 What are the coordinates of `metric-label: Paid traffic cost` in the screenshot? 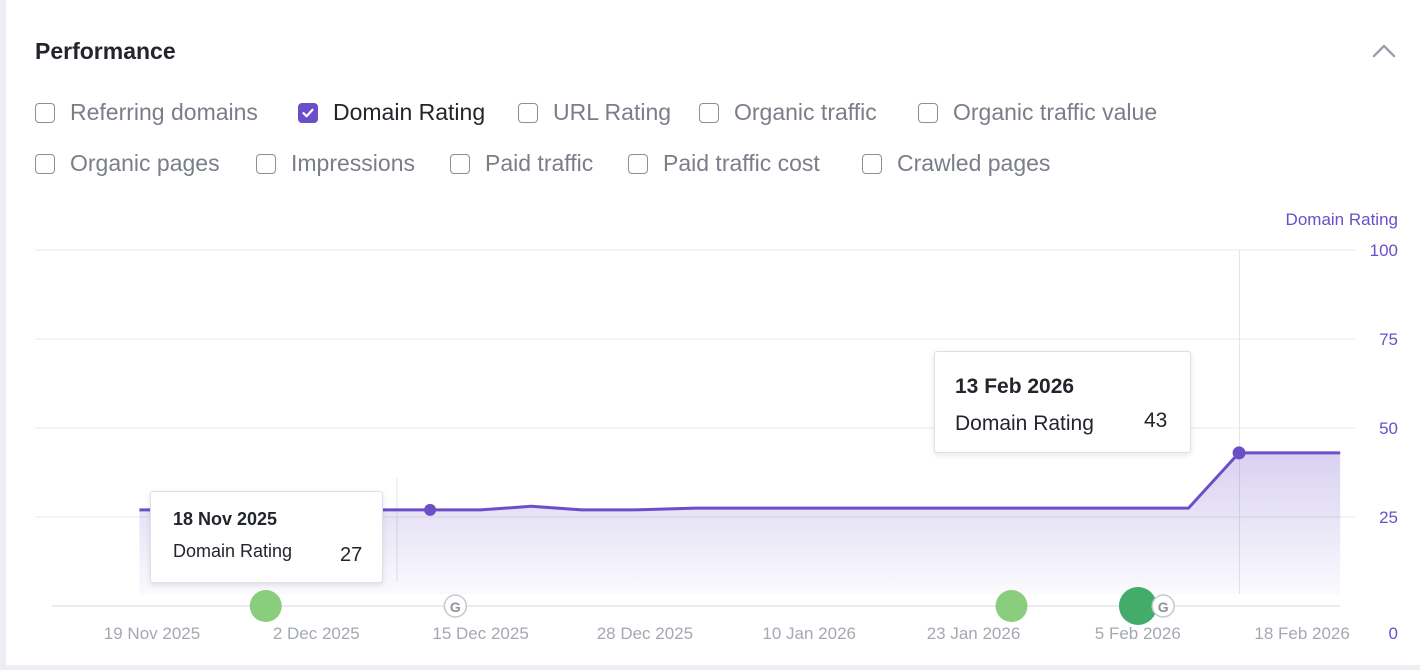 It's located at (741, 163).